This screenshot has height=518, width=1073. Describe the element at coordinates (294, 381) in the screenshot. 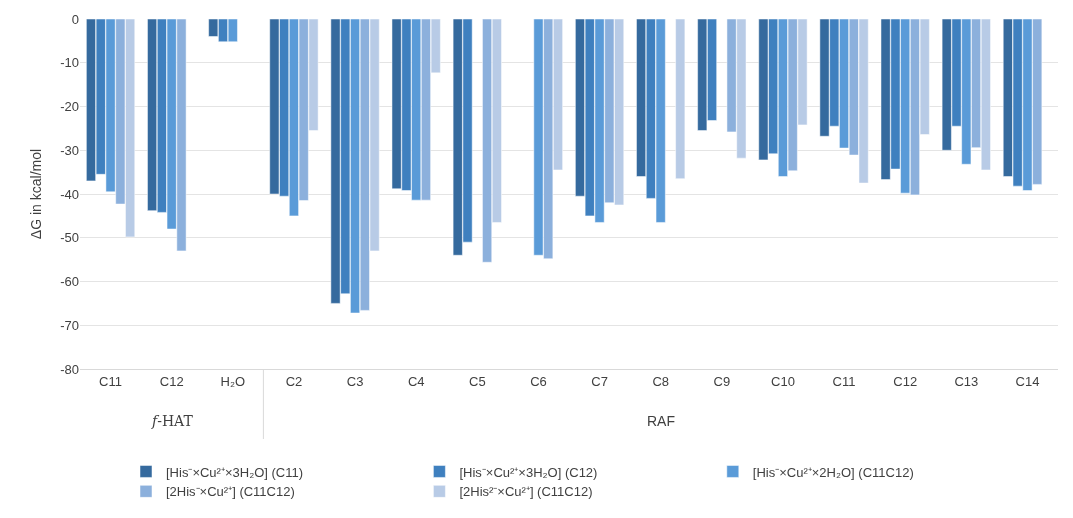

I see `x-tick-label: C2` at that location.